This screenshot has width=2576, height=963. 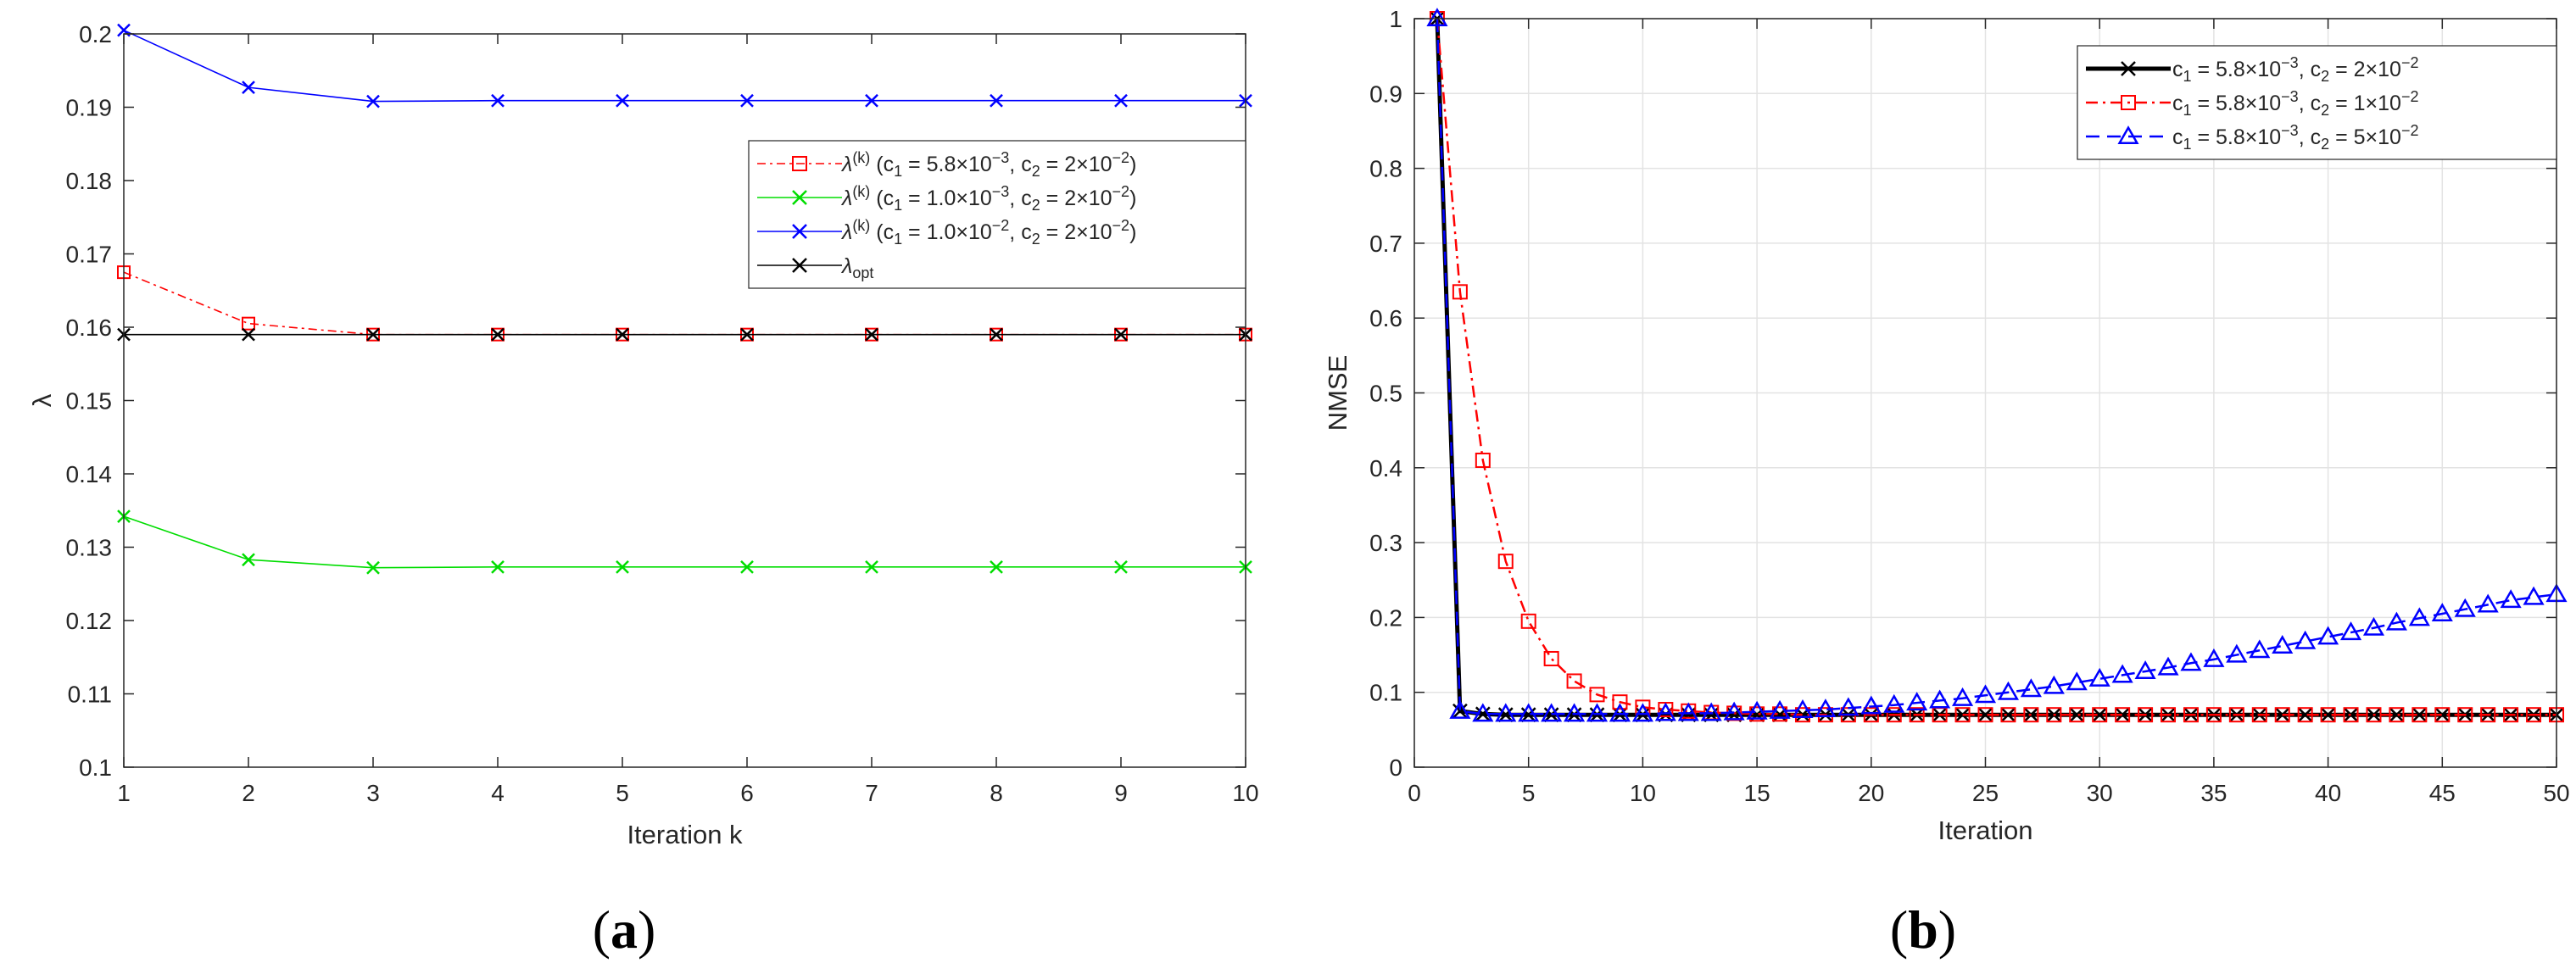 I want to click on legend-label-1: c1 = 5.8×10−3, c2 = 2×10−2, so click(x=2295, y=69).